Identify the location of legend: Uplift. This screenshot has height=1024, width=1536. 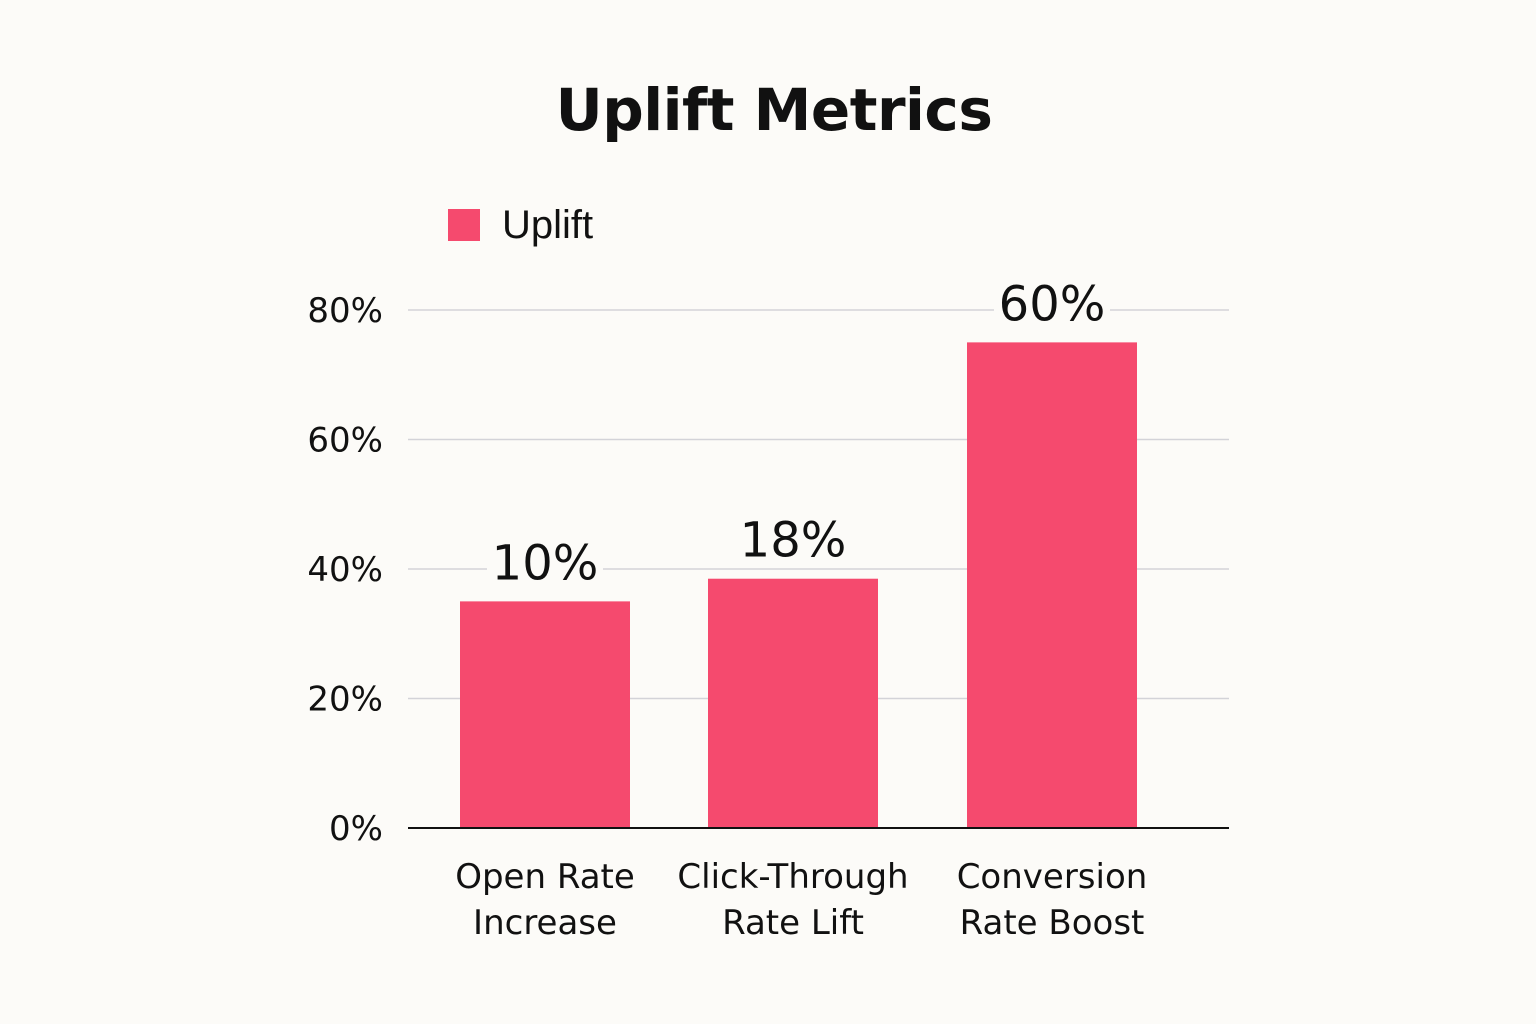
(520, 225).